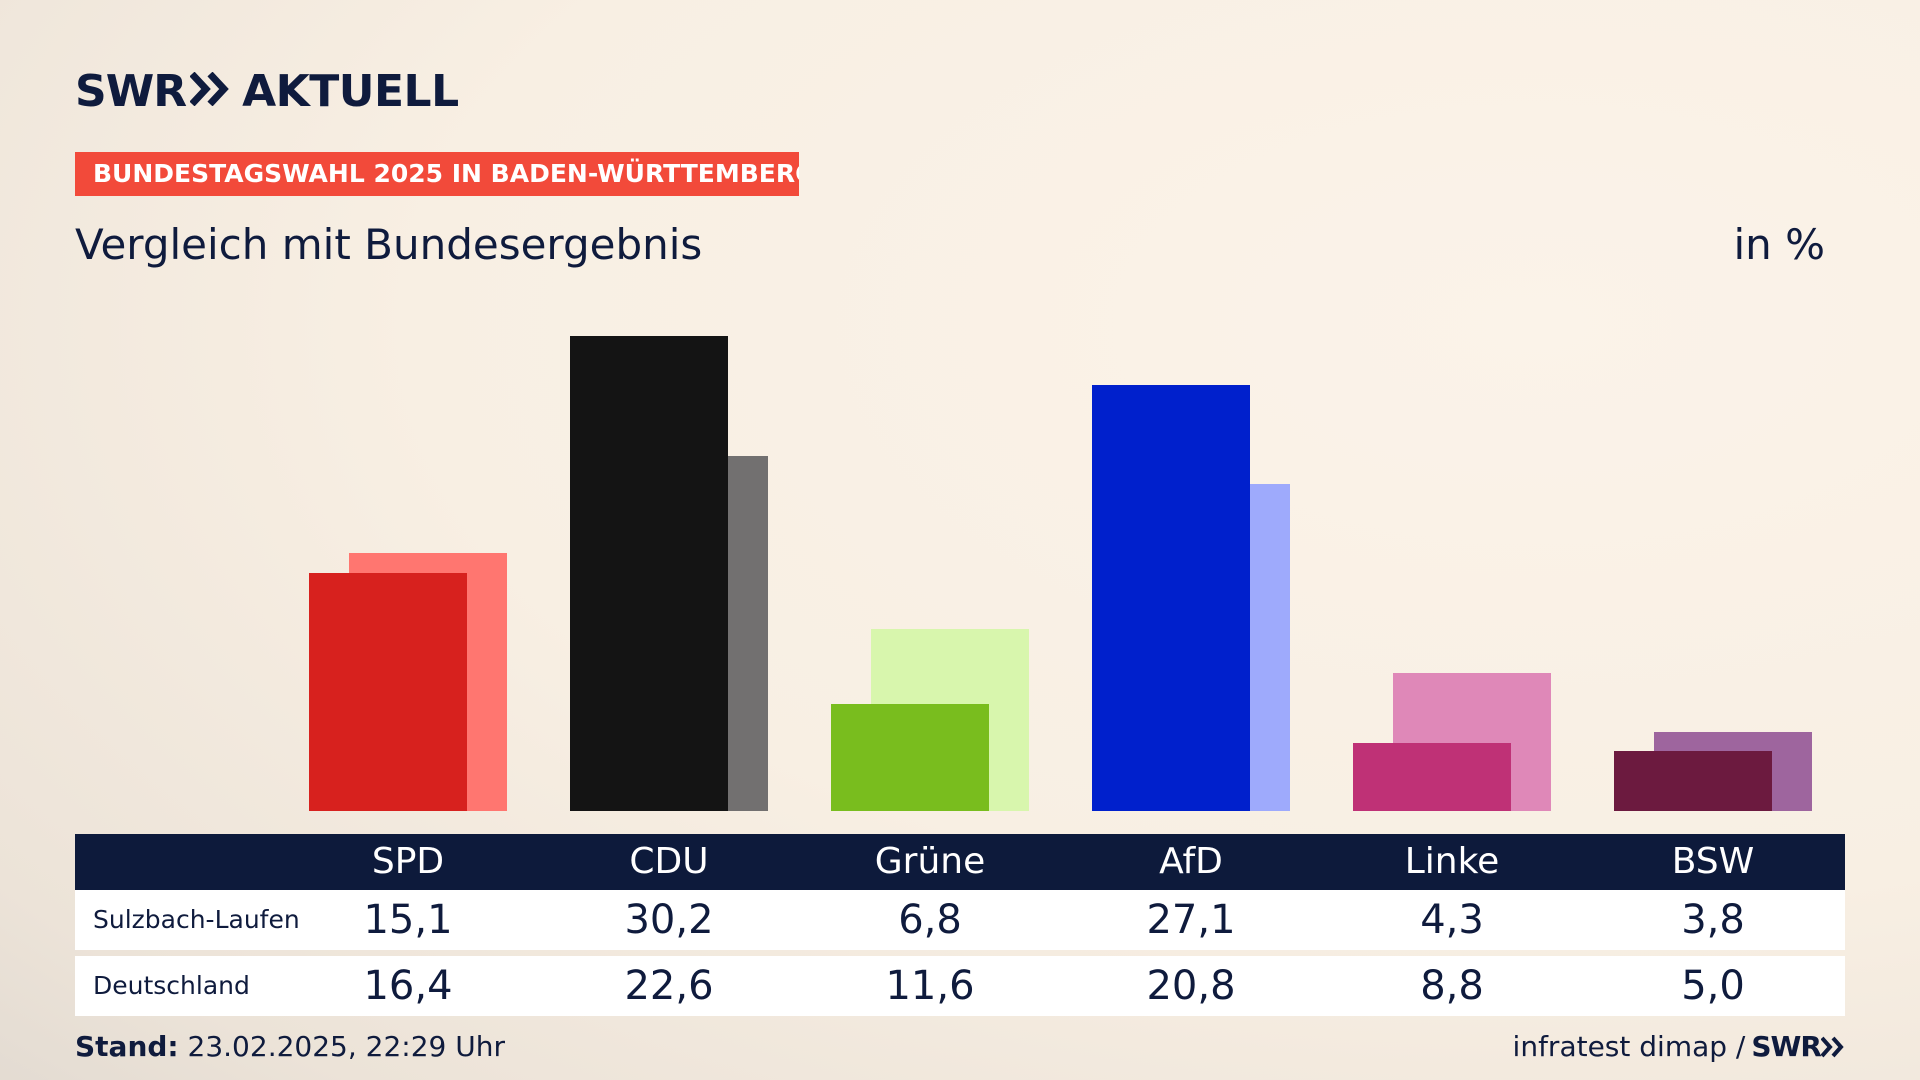 The width and height of the screenshot is (1920, 1080). What do you see at coordinates (1452, 861) in the screenshot?
I see `party-header: Linke` at bounding box center [1452, 861].